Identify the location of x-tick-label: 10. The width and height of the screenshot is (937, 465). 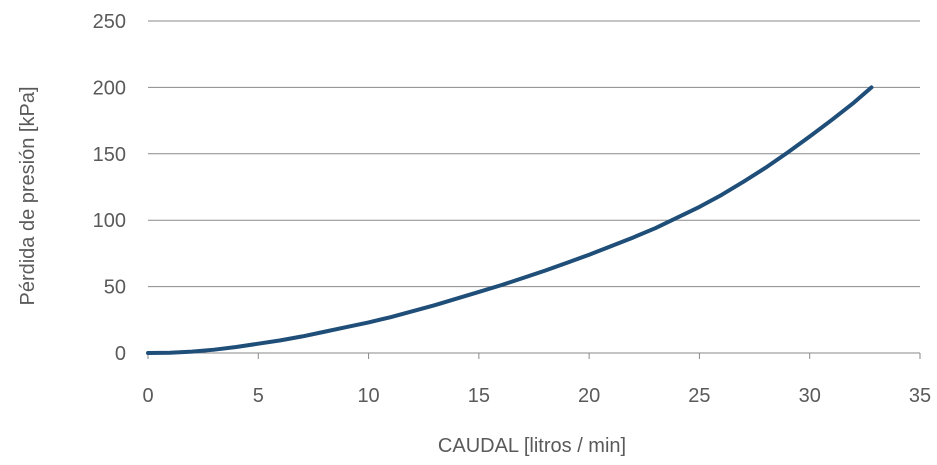
(368, 396).